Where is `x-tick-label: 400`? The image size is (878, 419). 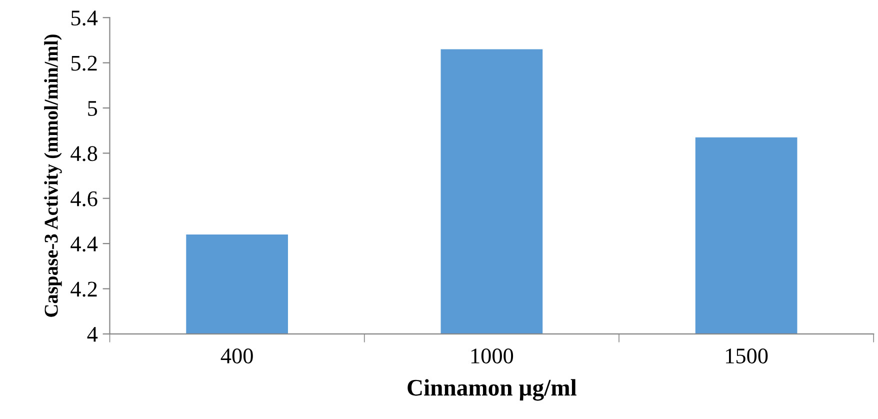 x-tick-label: 400 is located at coordinates (236, 356).